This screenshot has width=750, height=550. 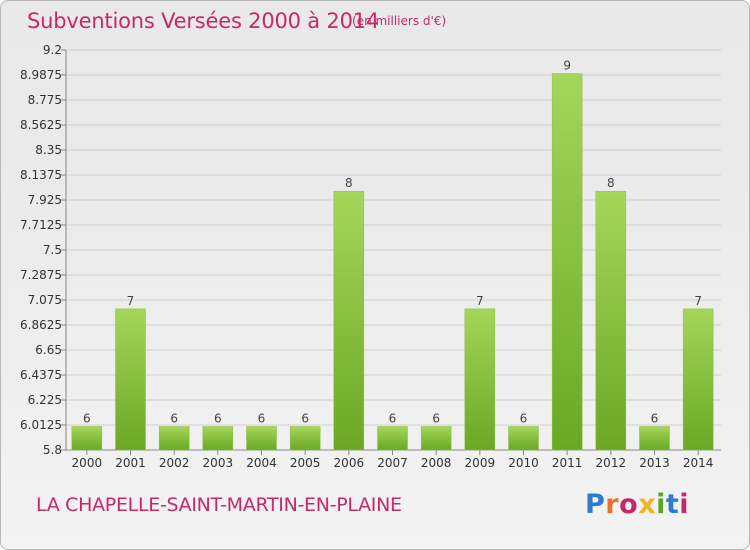 I want to click on x-tick-label: 2008, so click(x=436, y=463).